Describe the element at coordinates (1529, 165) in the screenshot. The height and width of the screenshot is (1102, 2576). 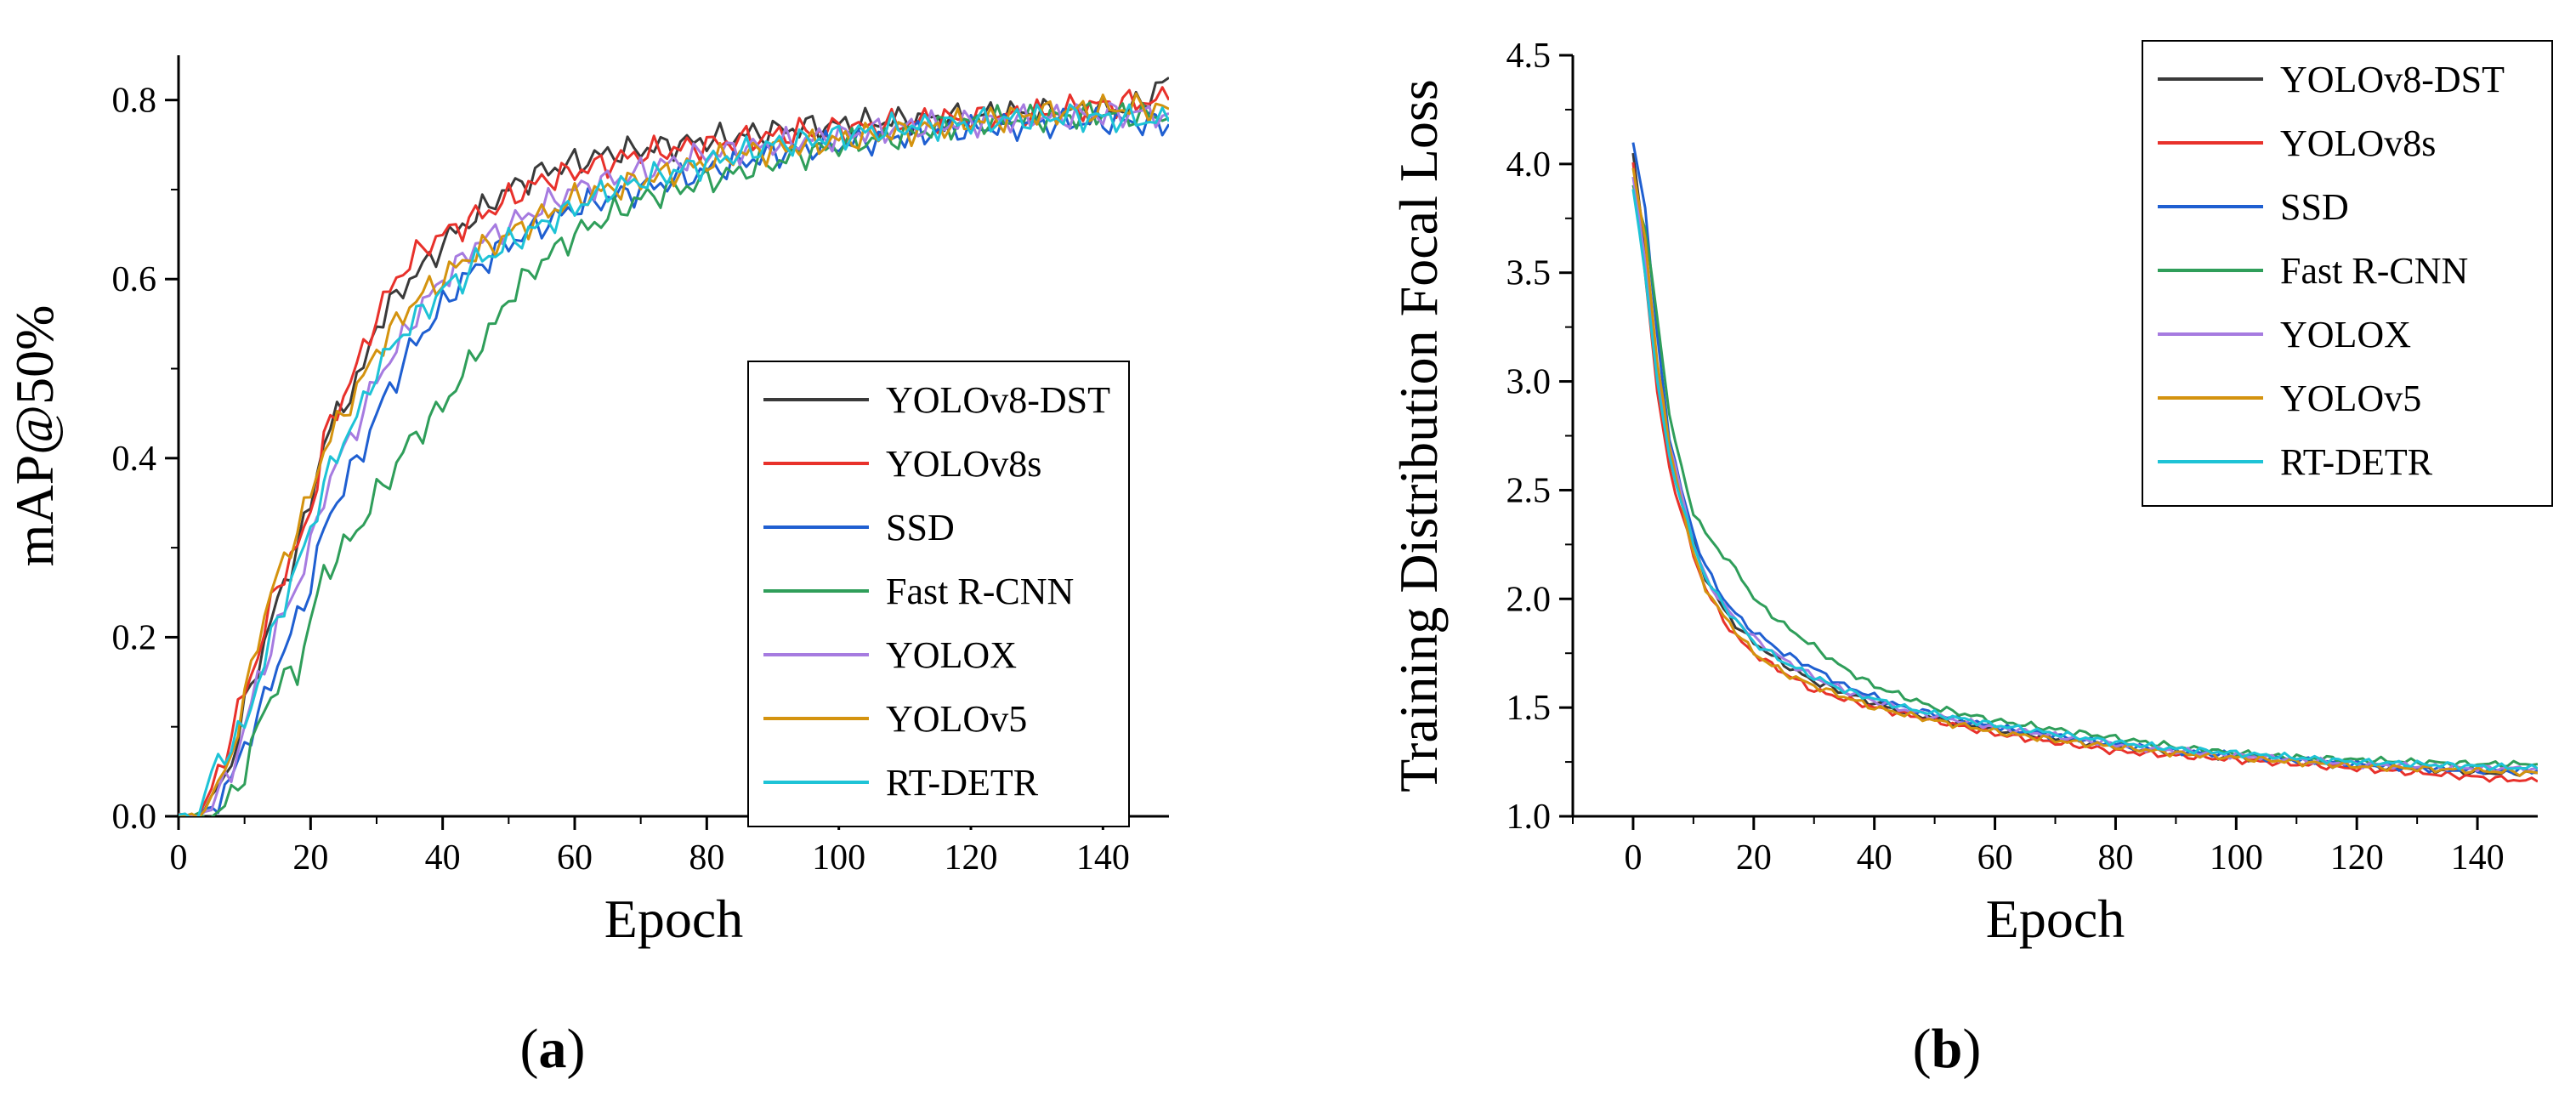
I see `y-tick-label: 4.0` at that location.